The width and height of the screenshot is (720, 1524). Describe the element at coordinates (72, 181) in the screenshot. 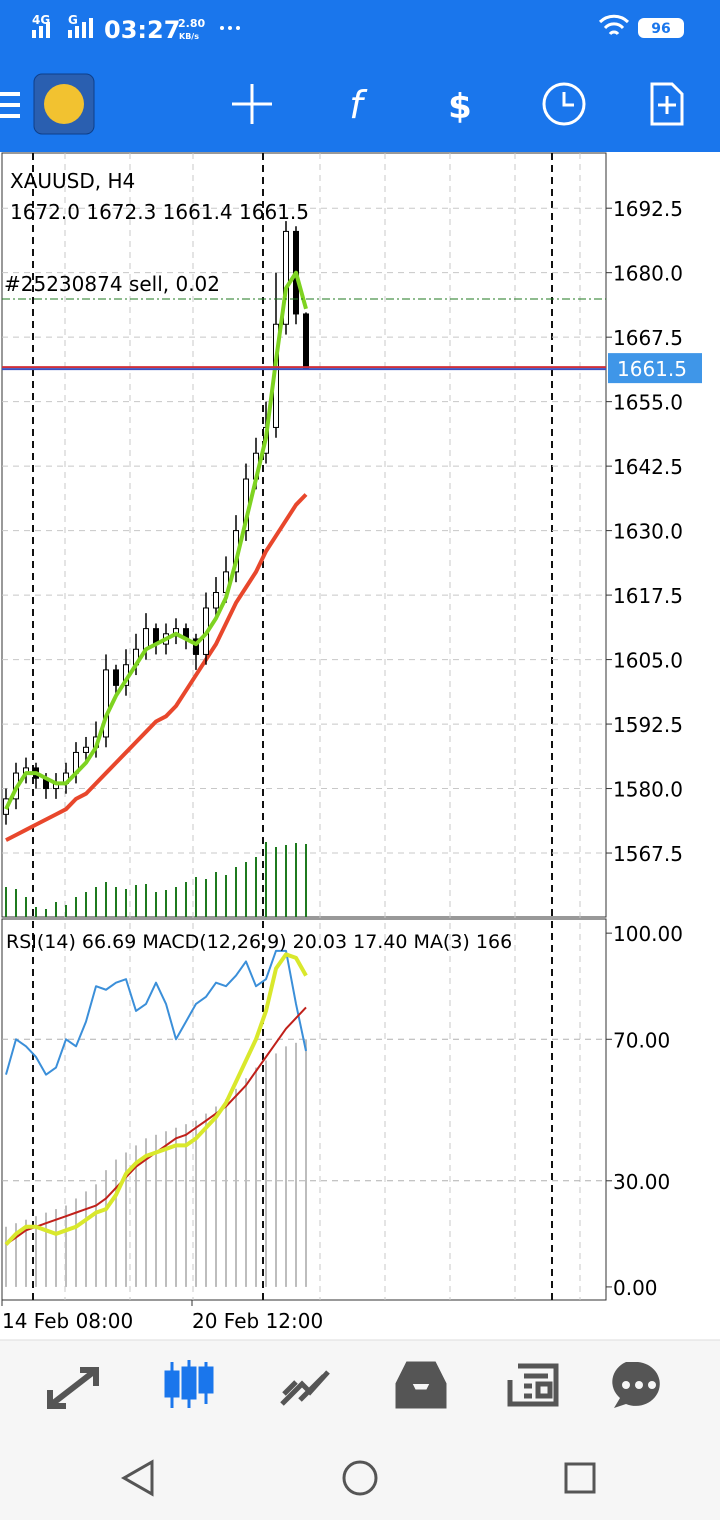

I see `symbol-title: XAUUSD, H4` at that location.